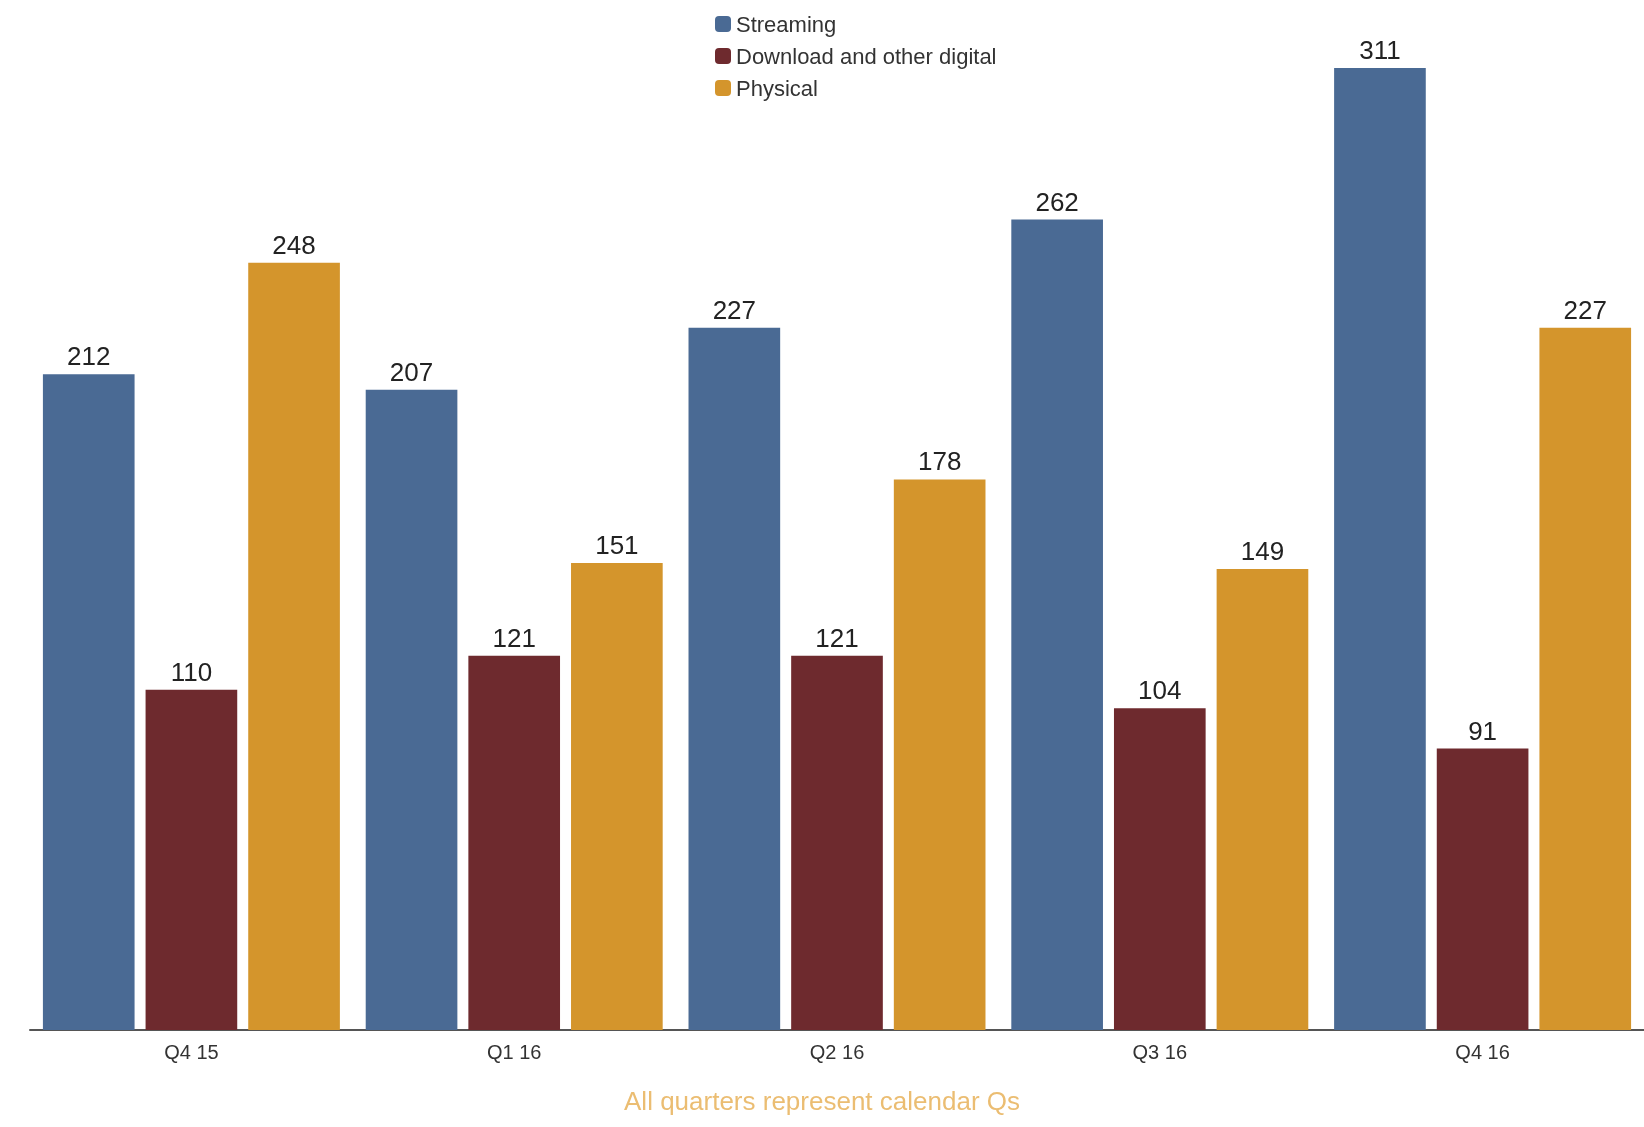  Describe the element at coordinates (939, 461) in the screenshot. I see `data-label: 178` at that location.